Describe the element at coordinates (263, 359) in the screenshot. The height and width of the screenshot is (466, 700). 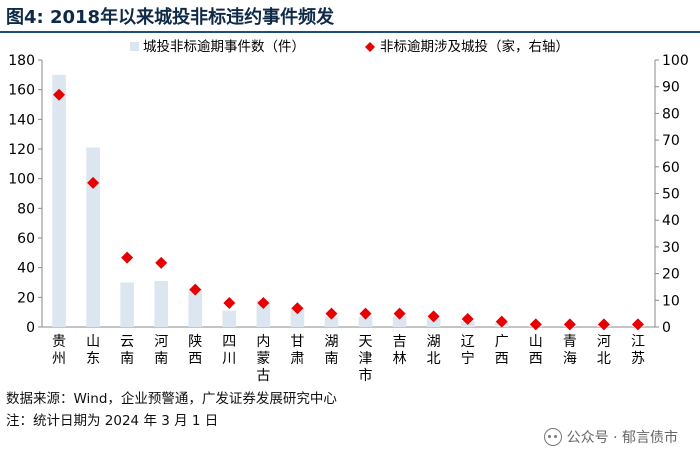
I see `x-tick-label: 内蒙古` at that location.